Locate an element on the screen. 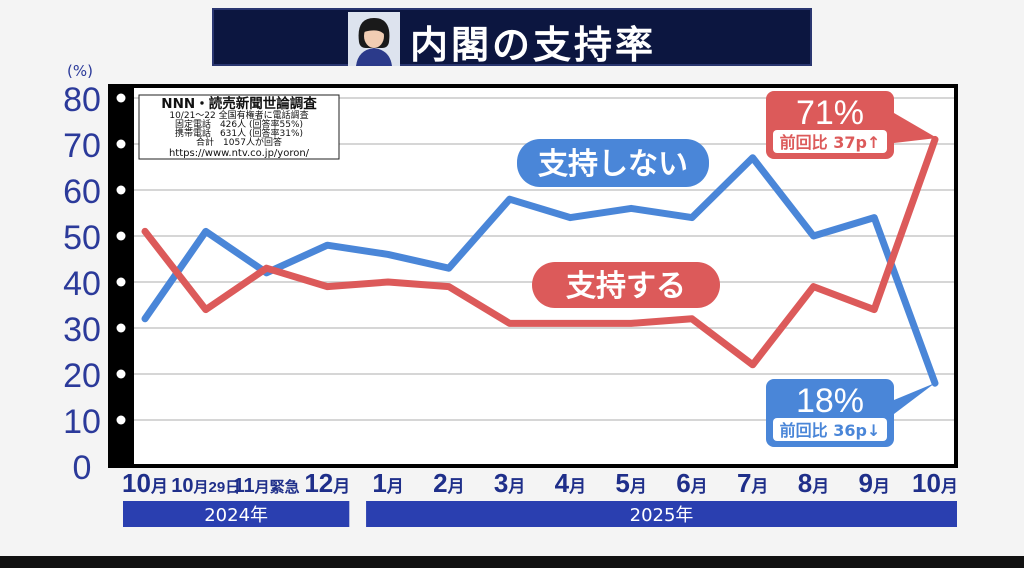 The image size is (1024, 568). callout-note: 前回比 36p↓ is located at coordinates (830, 430).